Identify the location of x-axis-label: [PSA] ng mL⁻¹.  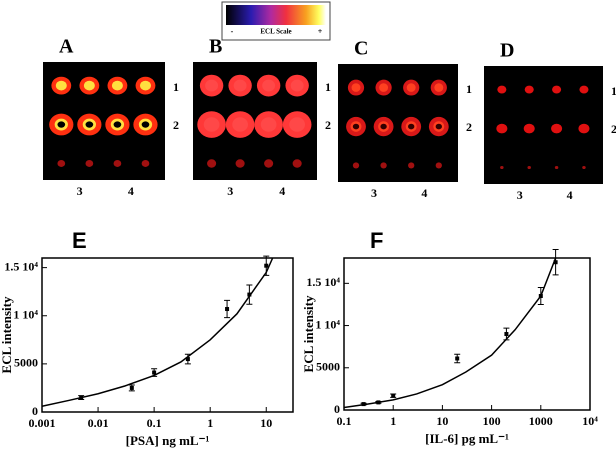
(168, 440).